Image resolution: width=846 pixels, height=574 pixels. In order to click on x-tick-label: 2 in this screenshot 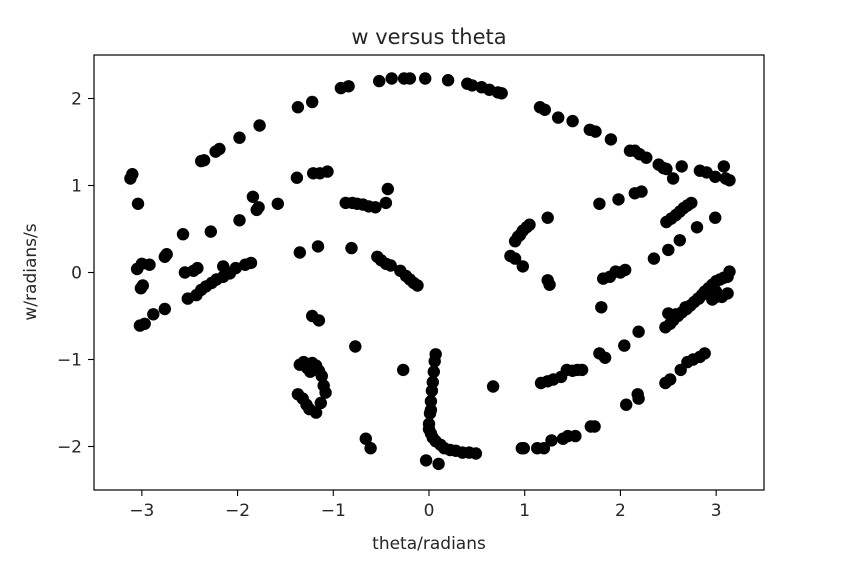, I will do `click(620, 511)`.